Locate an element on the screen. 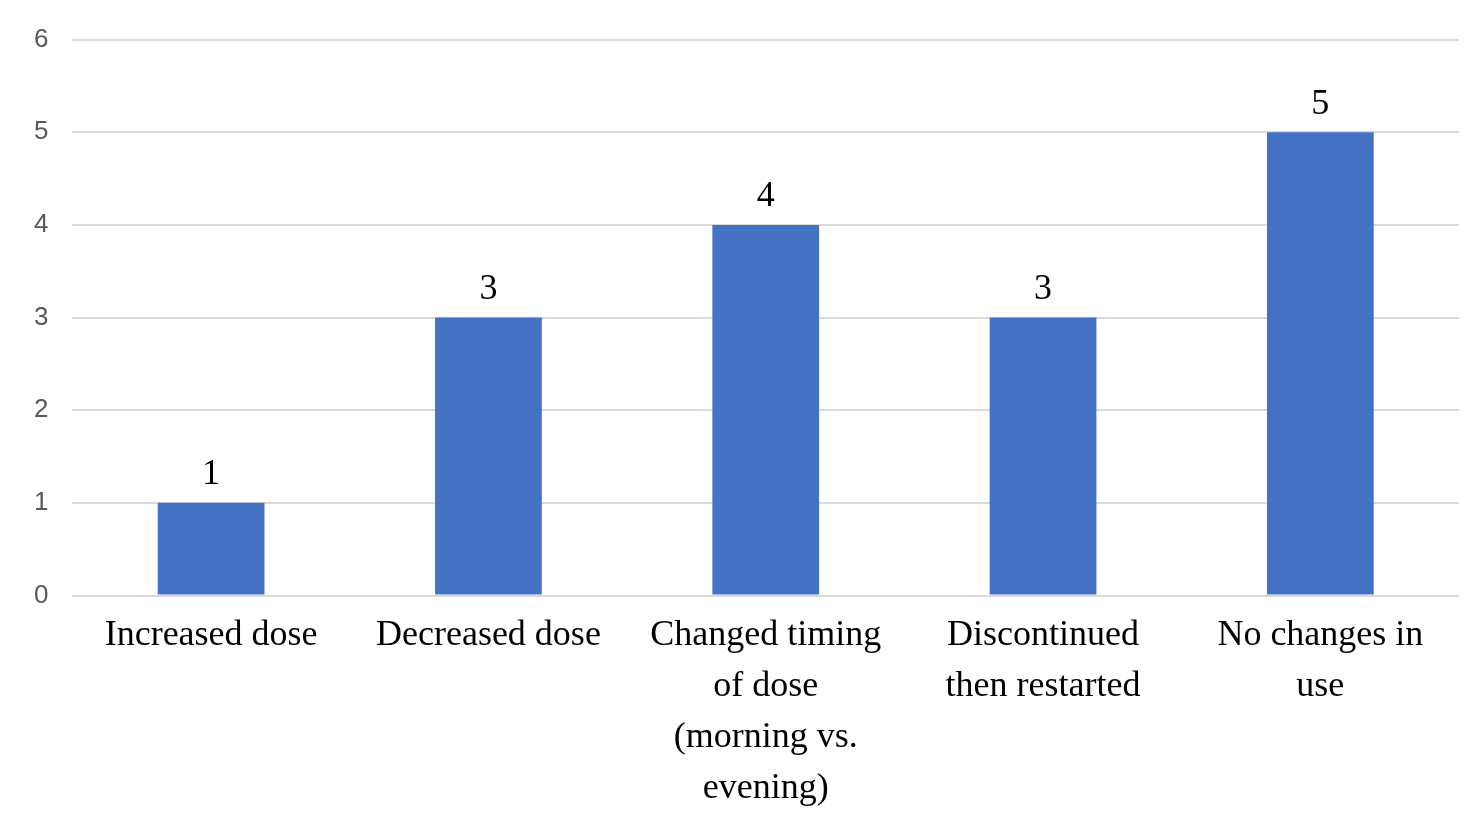 The image size is (1473, 828). x-tick-label: Changed timing of dose (morning vs. evening) is located at coordinates (766, 709).